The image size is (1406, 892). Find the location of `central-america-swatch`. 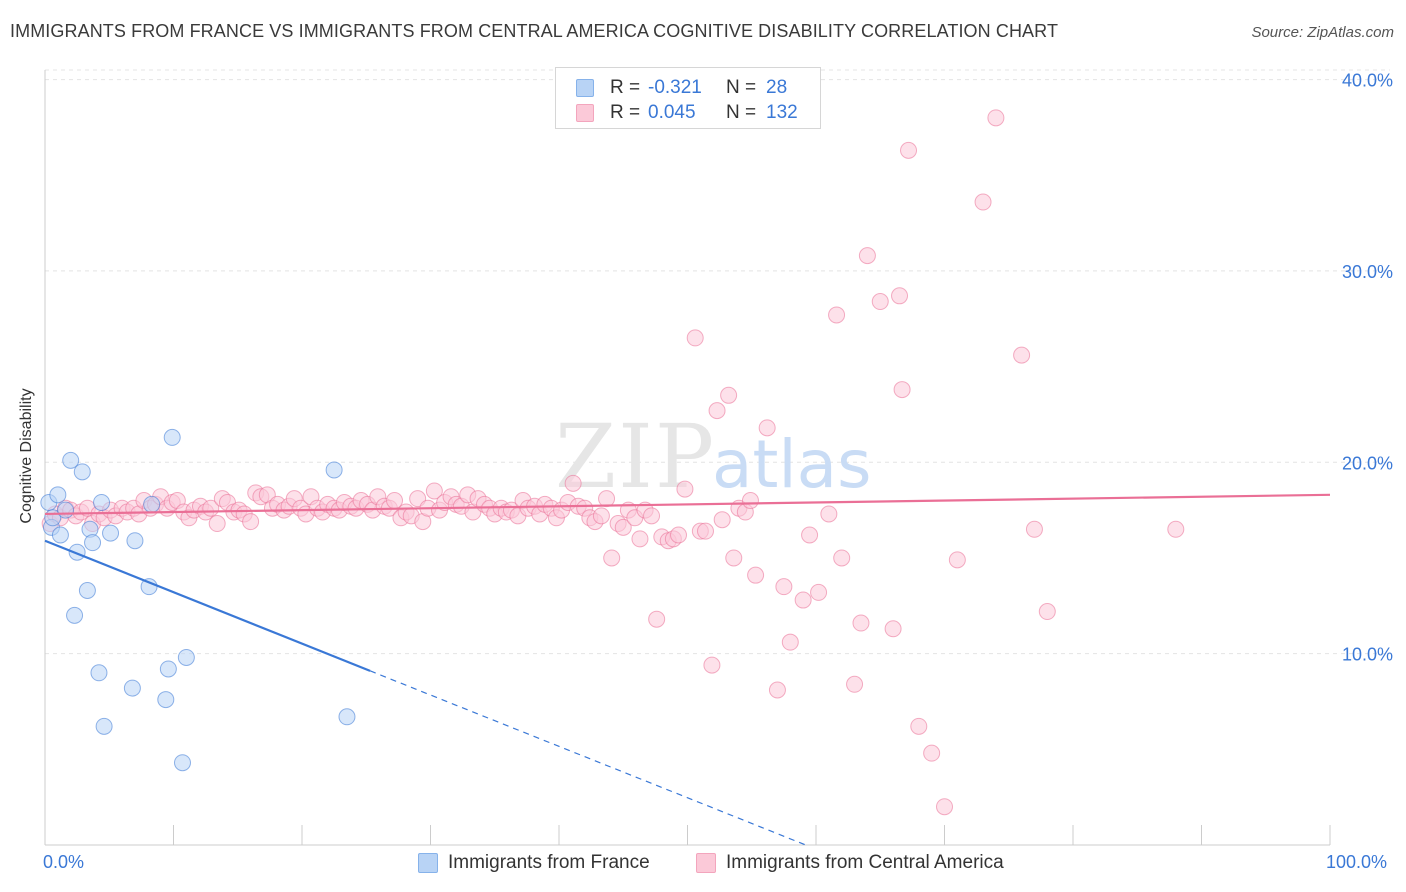

central-america-swatch is located at coordinates (585, 113).